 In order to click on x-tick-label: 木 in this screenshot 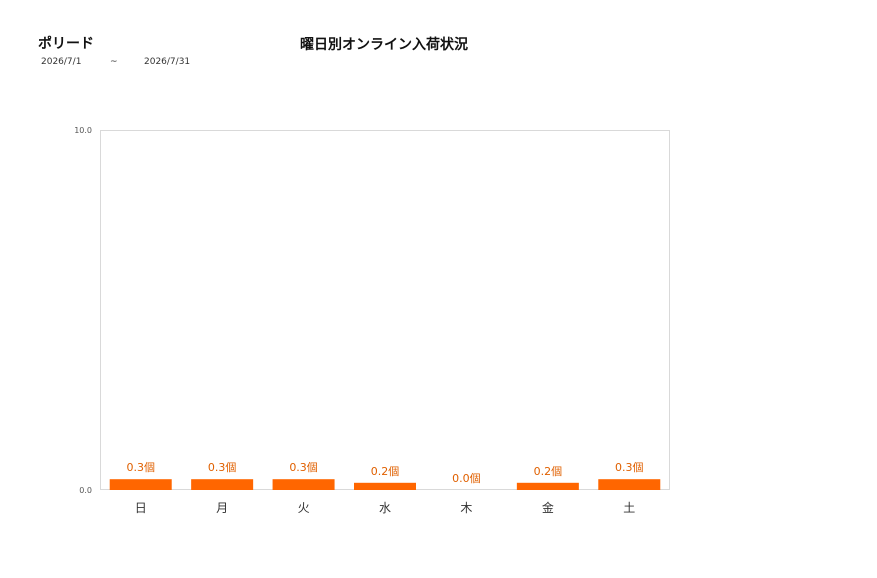, I will do `click(466, 508)`.